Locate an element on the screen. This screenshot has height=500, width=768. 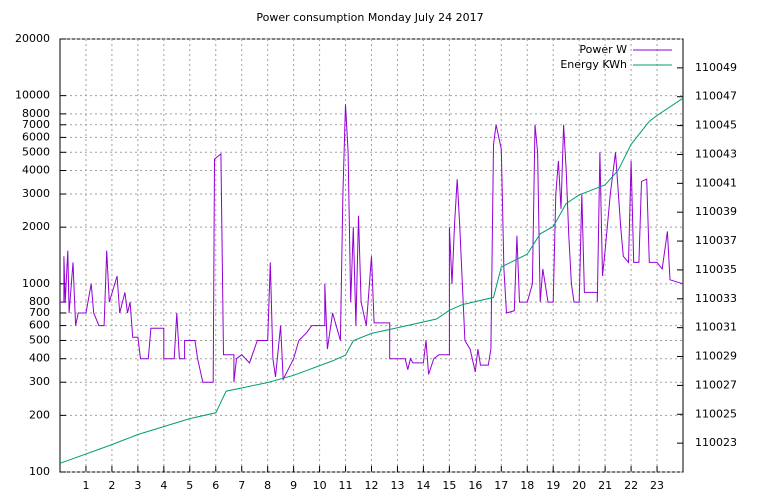
y-tick-label: 20000 is located at coordinates (32, 38).